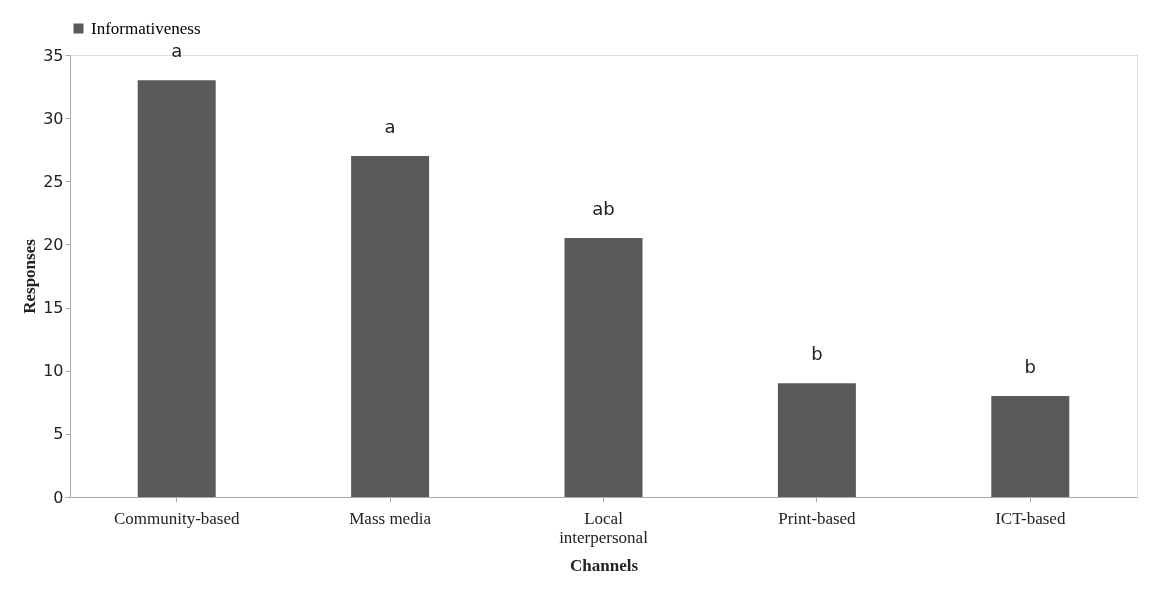 The height and width of the screenshot is (593, 1157). What do you see at coordinates (53, 118) in the screenshot?
I see `y-tick-label: 30` at bounding box center [53, 118].